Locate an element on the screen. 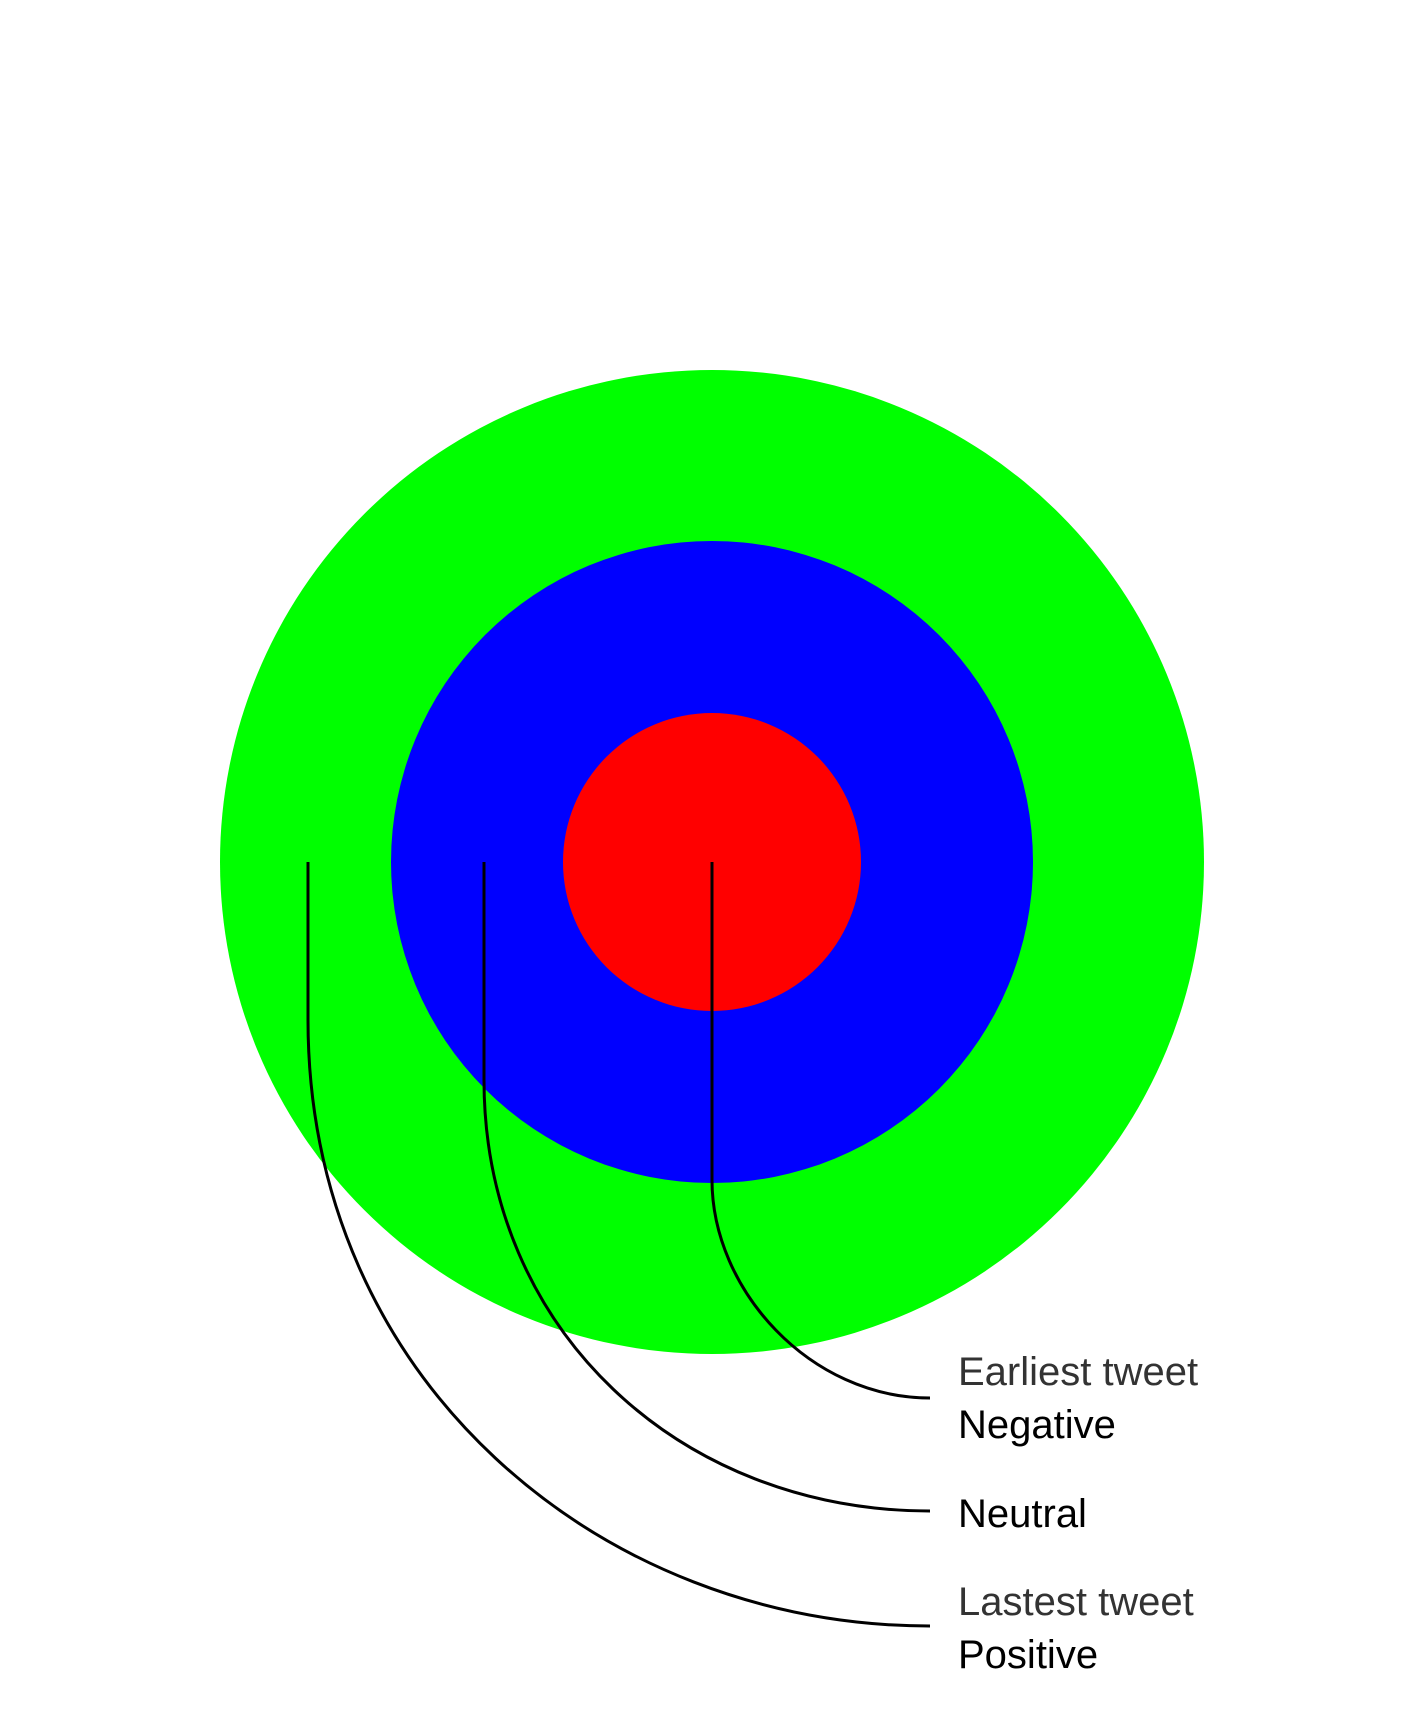  connector-negative is located at coordinates (820, 1131).